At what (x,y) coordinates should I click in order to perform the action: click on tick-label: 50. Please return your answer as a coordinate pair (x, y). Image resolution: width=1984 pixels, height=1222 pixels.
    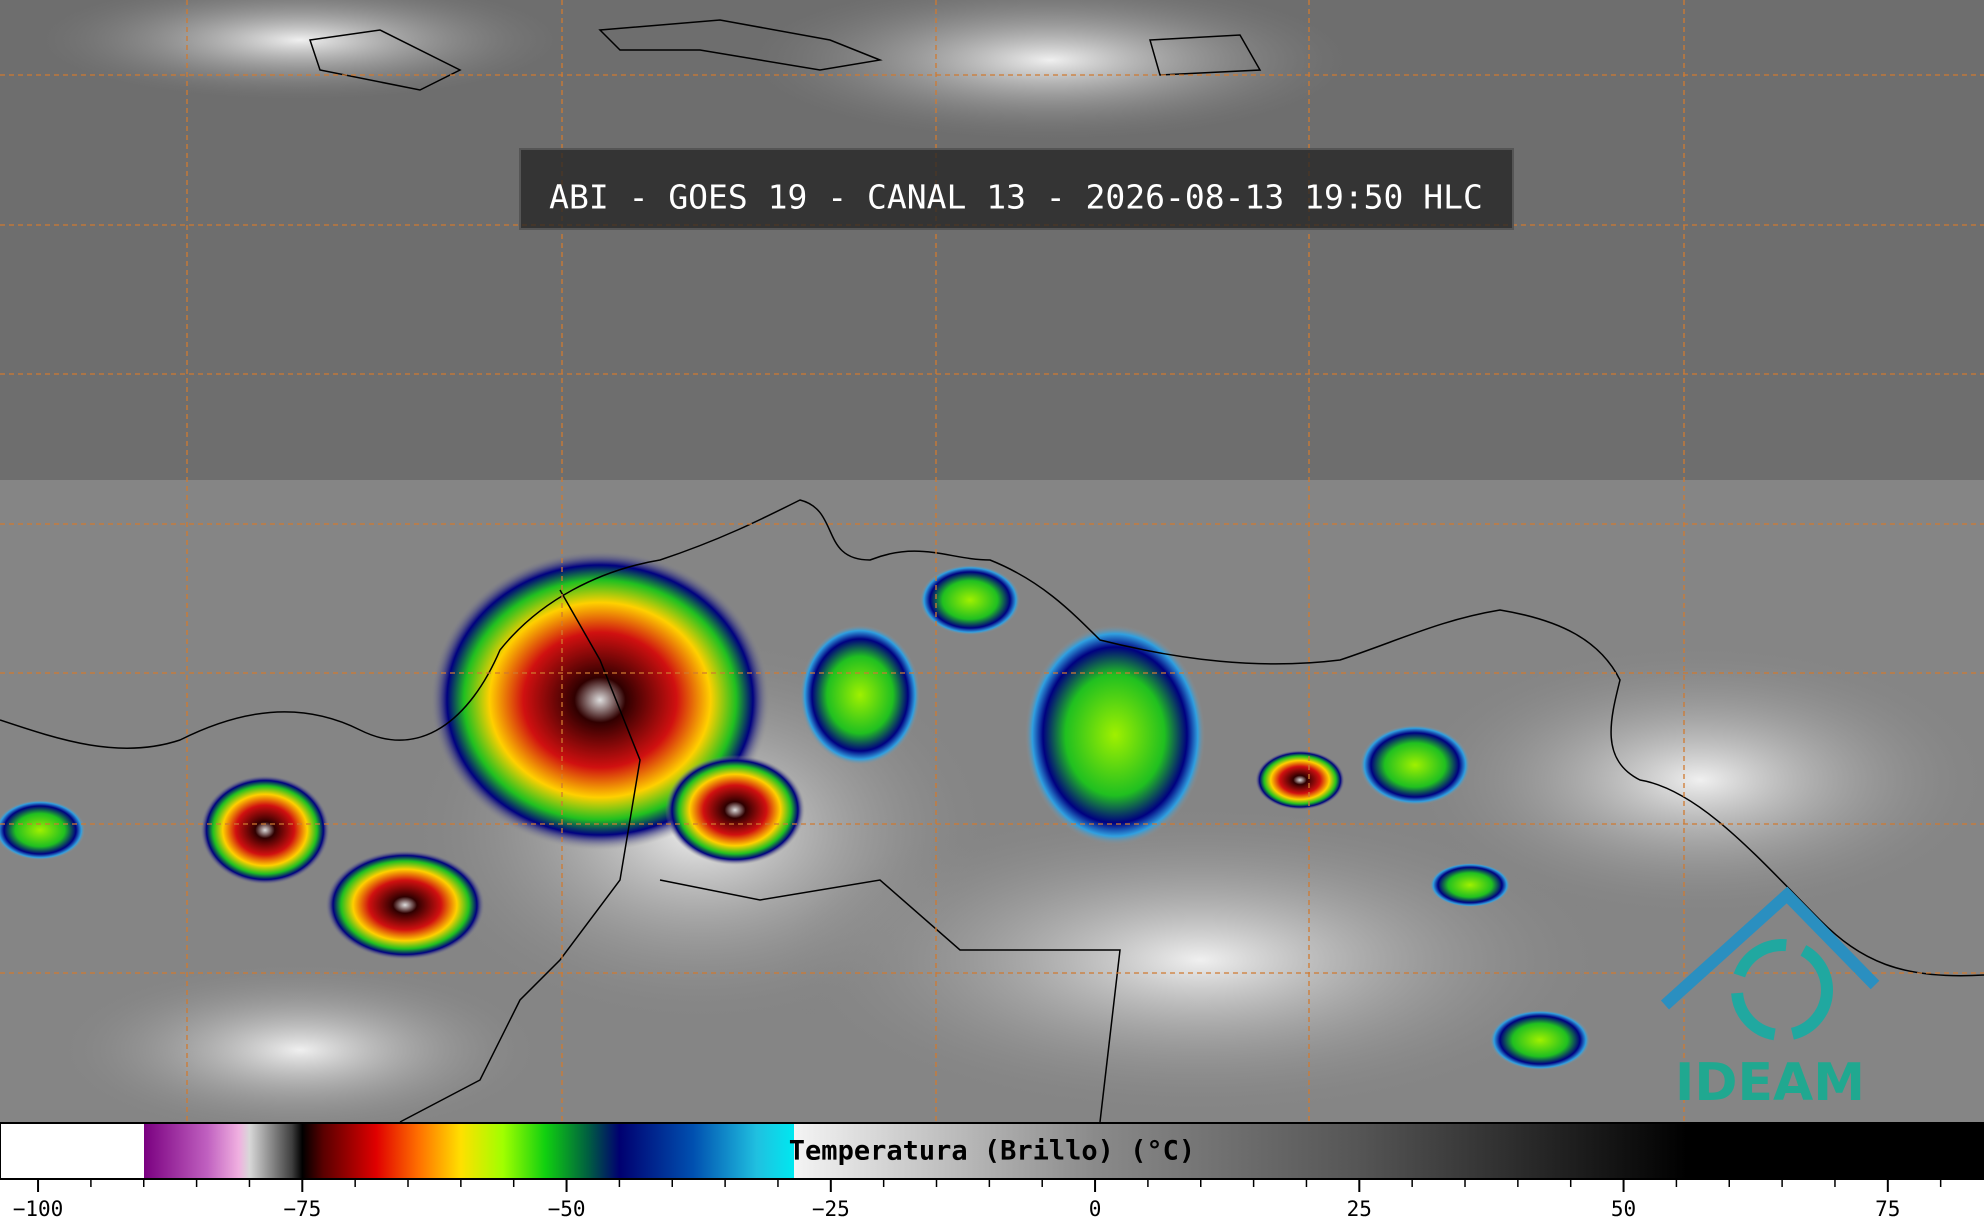
    Looking at the image, I should click on (1623, 1209).